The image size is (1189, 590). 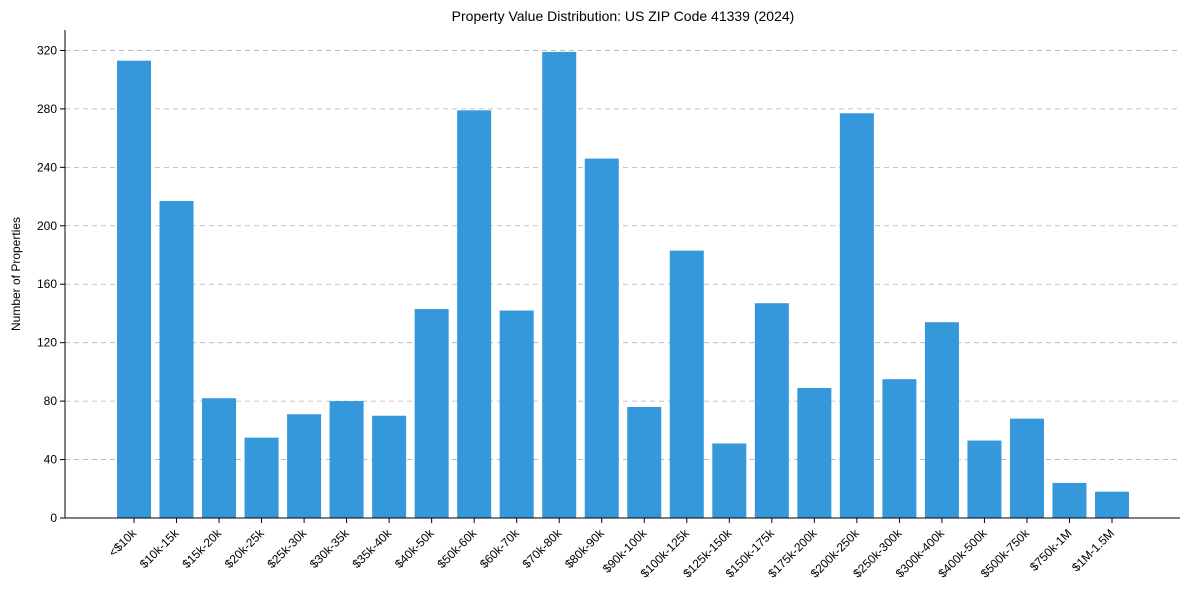 What do you see at coordinates (543, 549) in the screenshot?
I see `x-tick-label: $70k-80k` at bounding box center [543, 549].